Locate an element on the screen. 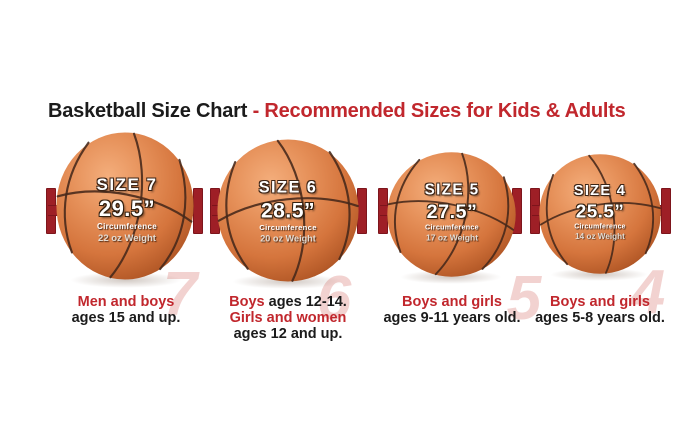  basketball-size7-image is located at coordinates (125, 206).